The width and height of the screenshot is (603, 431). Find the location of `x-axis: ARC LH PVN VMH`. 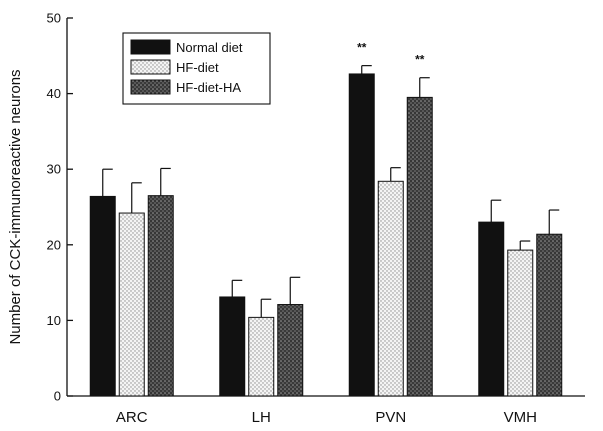

x-axis: ARC LH PVN VMH is located at coordinates (326, 410).